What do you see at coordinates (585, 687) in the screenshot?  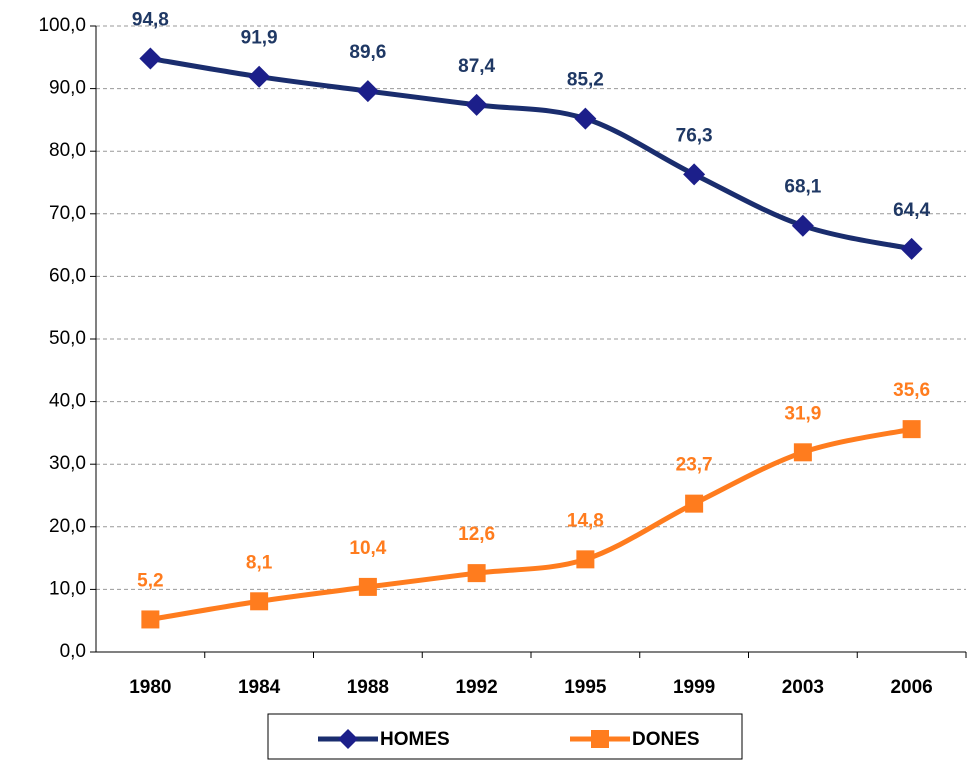 I see `x-tick-label: 1995` at bounding box center [585, 687].